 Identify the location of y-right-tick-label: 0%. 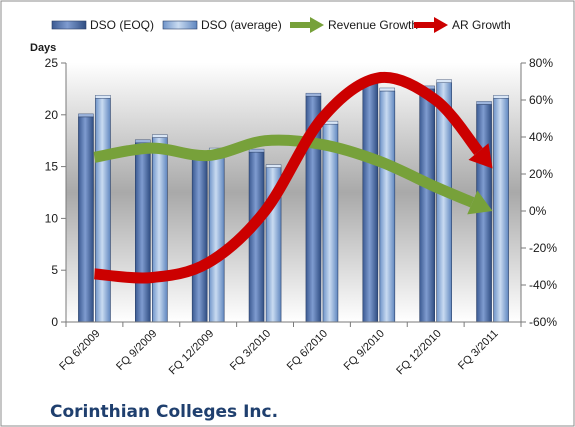
(538, 211).